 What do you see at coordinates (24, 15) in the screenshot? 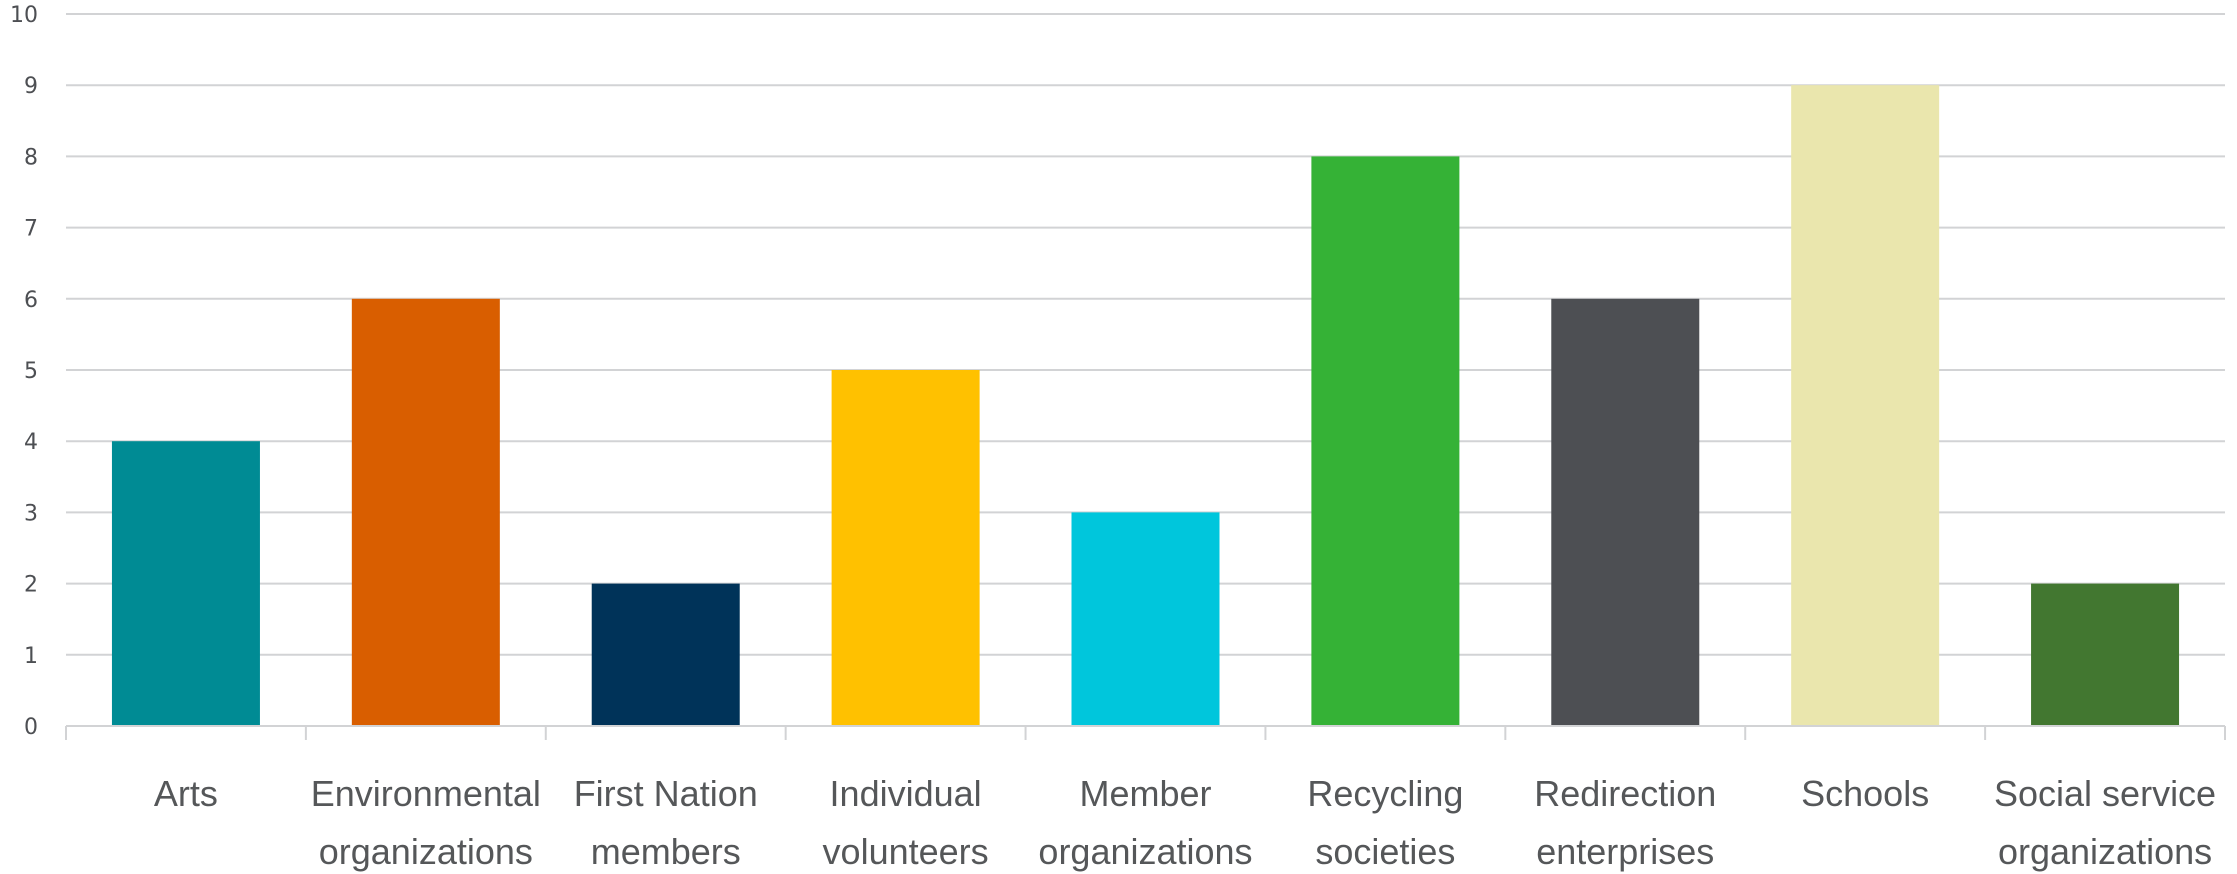
I see `y-tick-label: 10` at bounding box center [24, 15].